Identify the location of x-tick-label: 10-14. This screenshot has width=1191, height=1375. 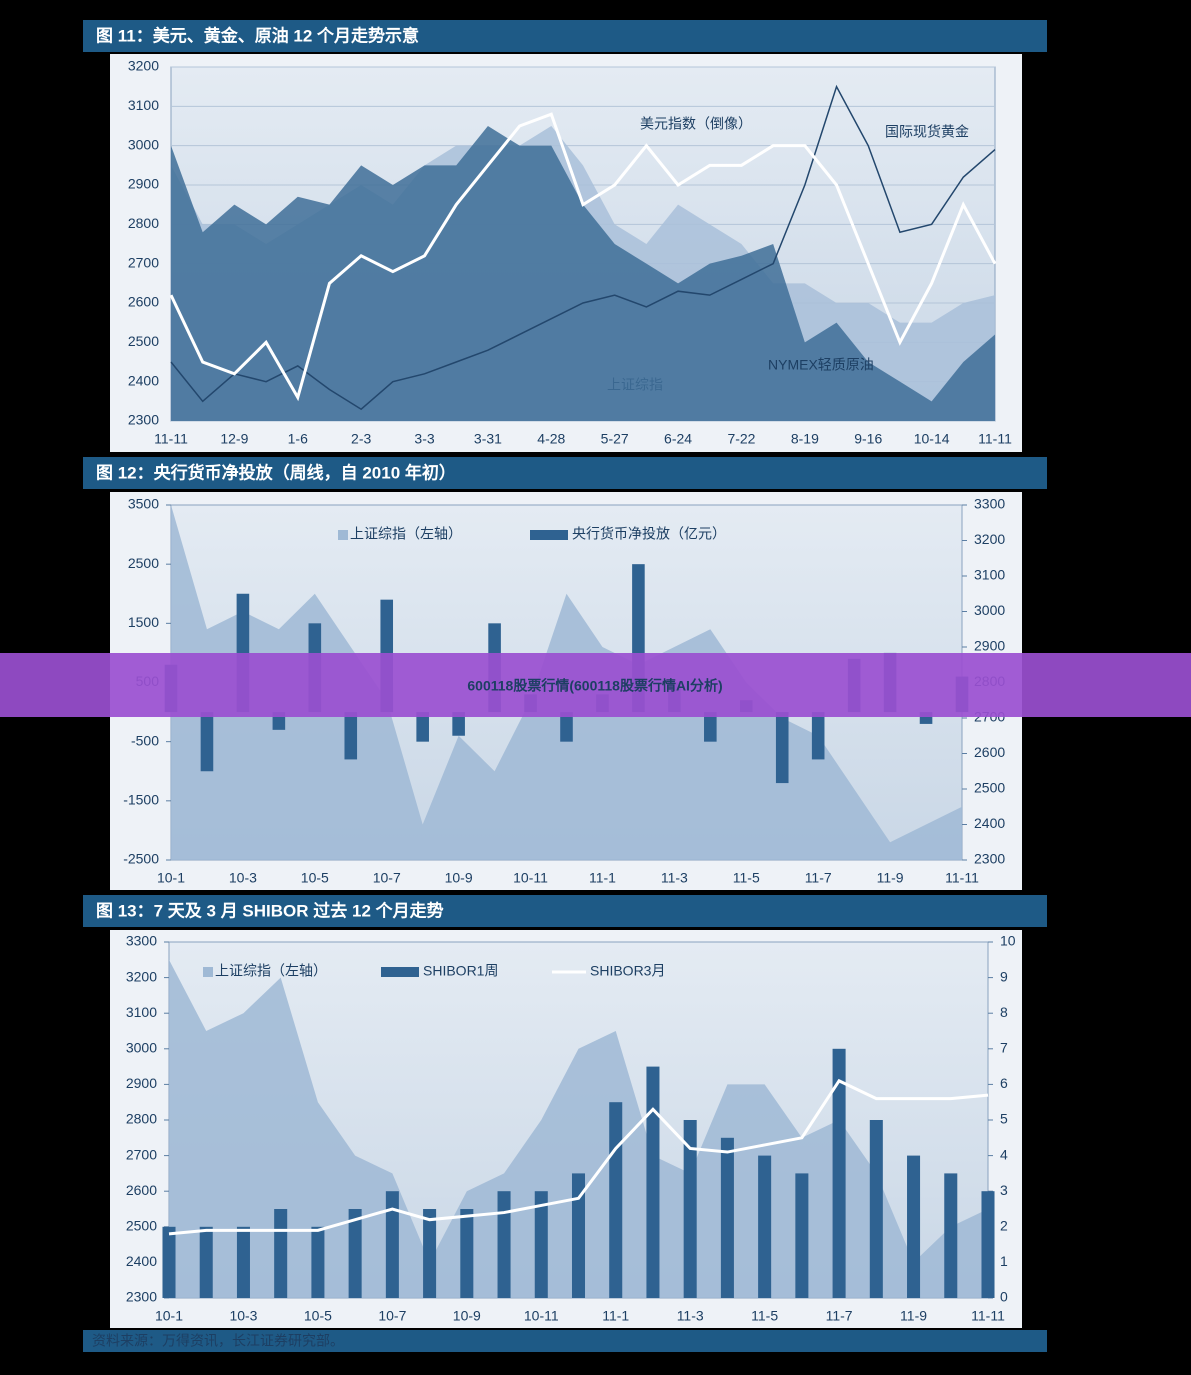
(932, 439).